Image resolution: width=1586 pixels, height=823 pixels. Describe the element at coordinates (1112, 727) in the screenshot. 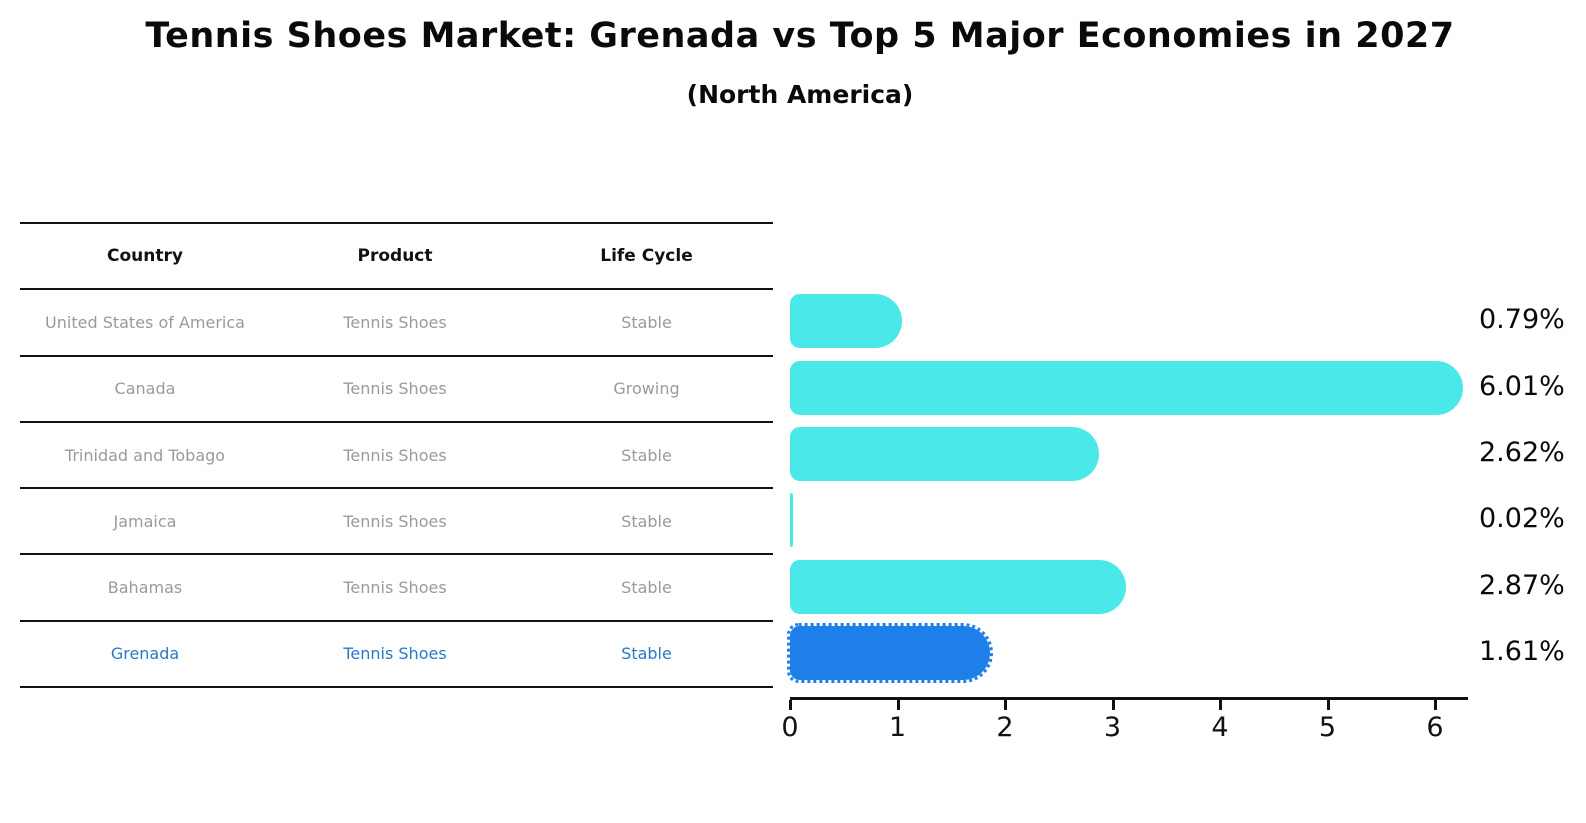

I see `x-axis-tick-label: 3` at that location.